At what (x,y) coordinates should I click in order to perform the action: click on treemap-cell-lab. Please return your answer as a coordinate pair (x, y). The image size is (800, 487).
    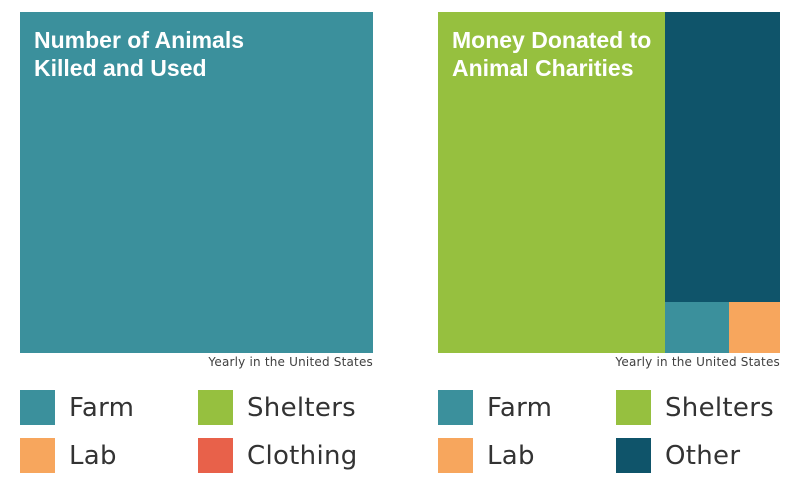
    Looking at the image, I should click on (754, 327).